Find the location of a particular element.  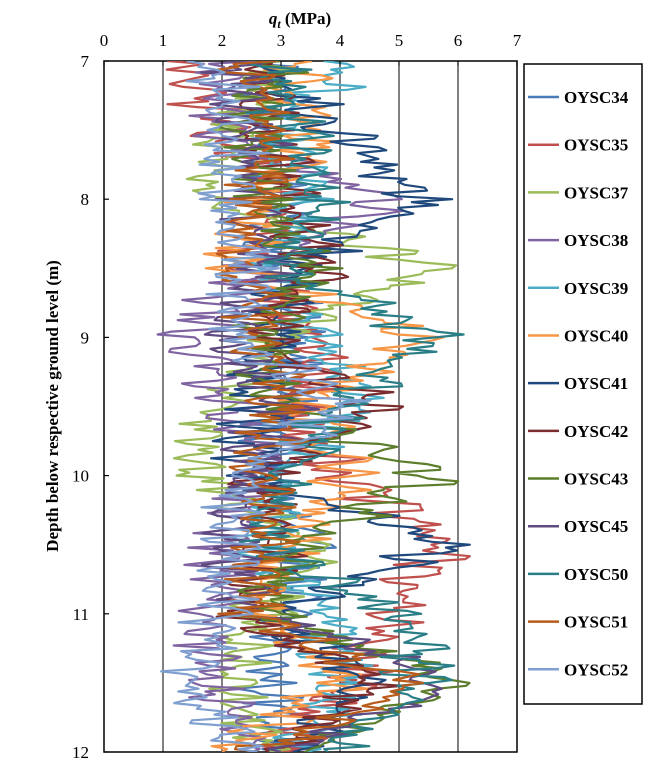

x-tick-label: 5 is located at coordinates (399, 40).